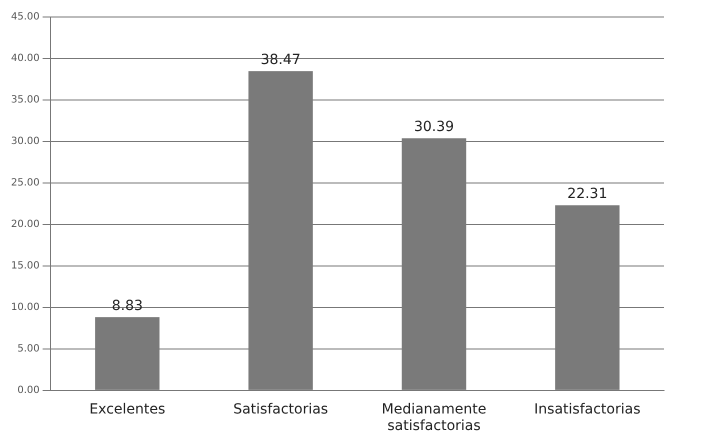 The width and height of the screenshot is (712, 446). Describe the element at coordinates (434, 417) in the screenshot. I see `x-tick-label: Medianamente satisfactorias` at that location.